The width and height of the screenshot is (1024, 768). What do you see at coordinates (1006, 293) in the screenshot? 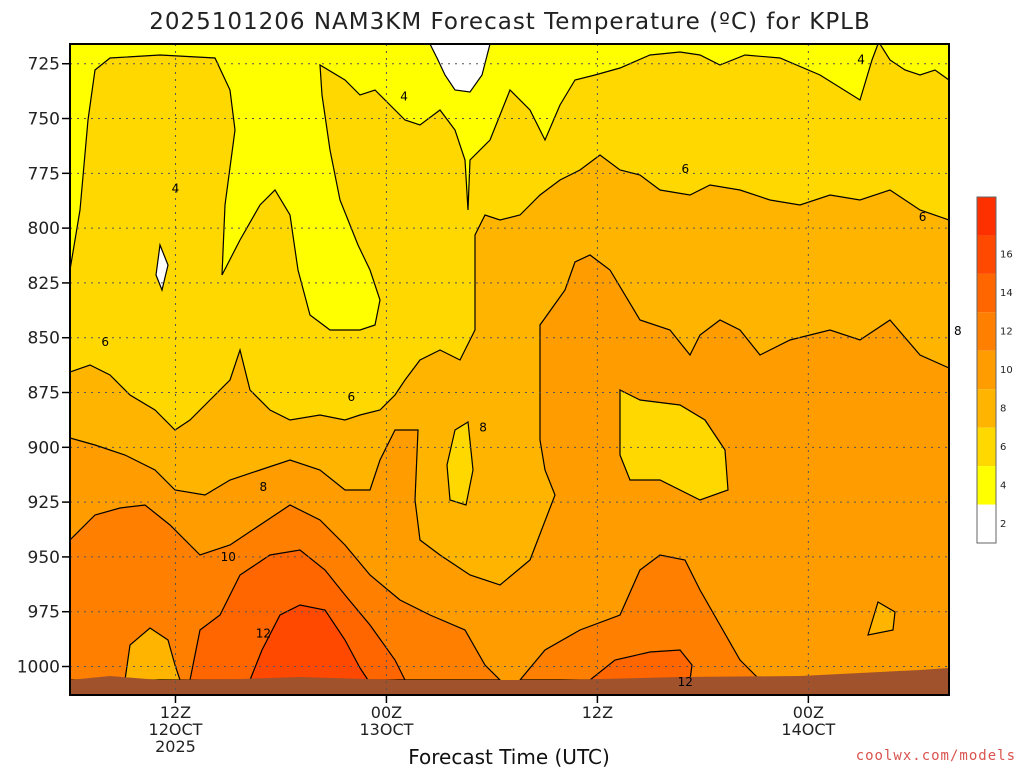
I see `colorbar-label: 14` at bounding box center [1006, 293].